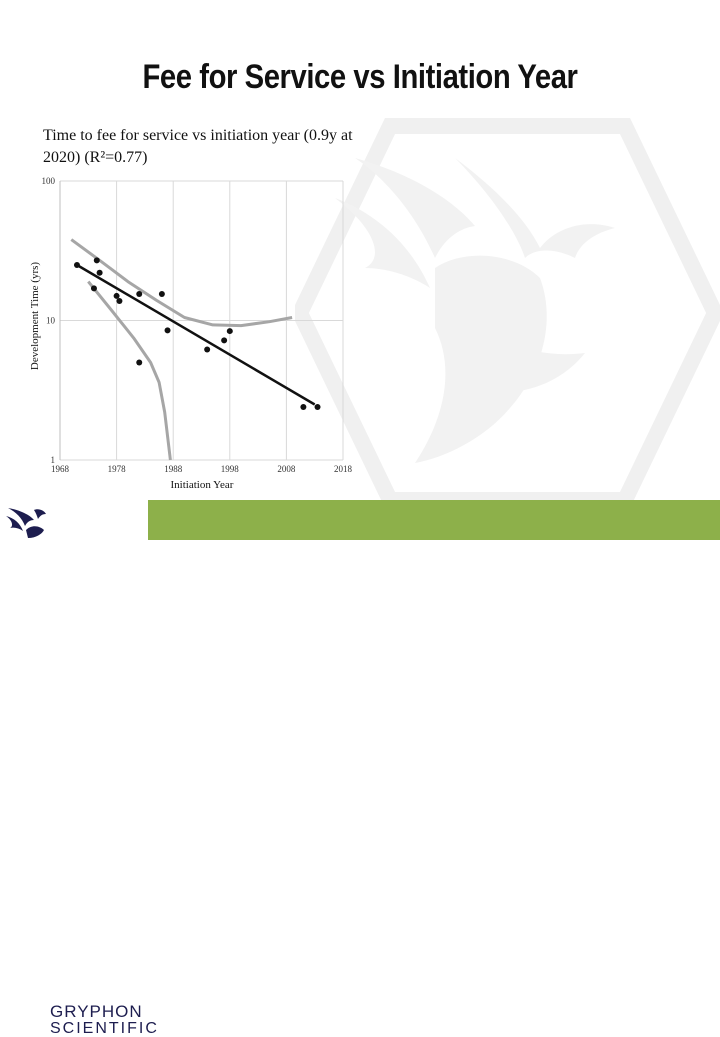  I want to click on x-tick-label: 2018, so click(343, 469).